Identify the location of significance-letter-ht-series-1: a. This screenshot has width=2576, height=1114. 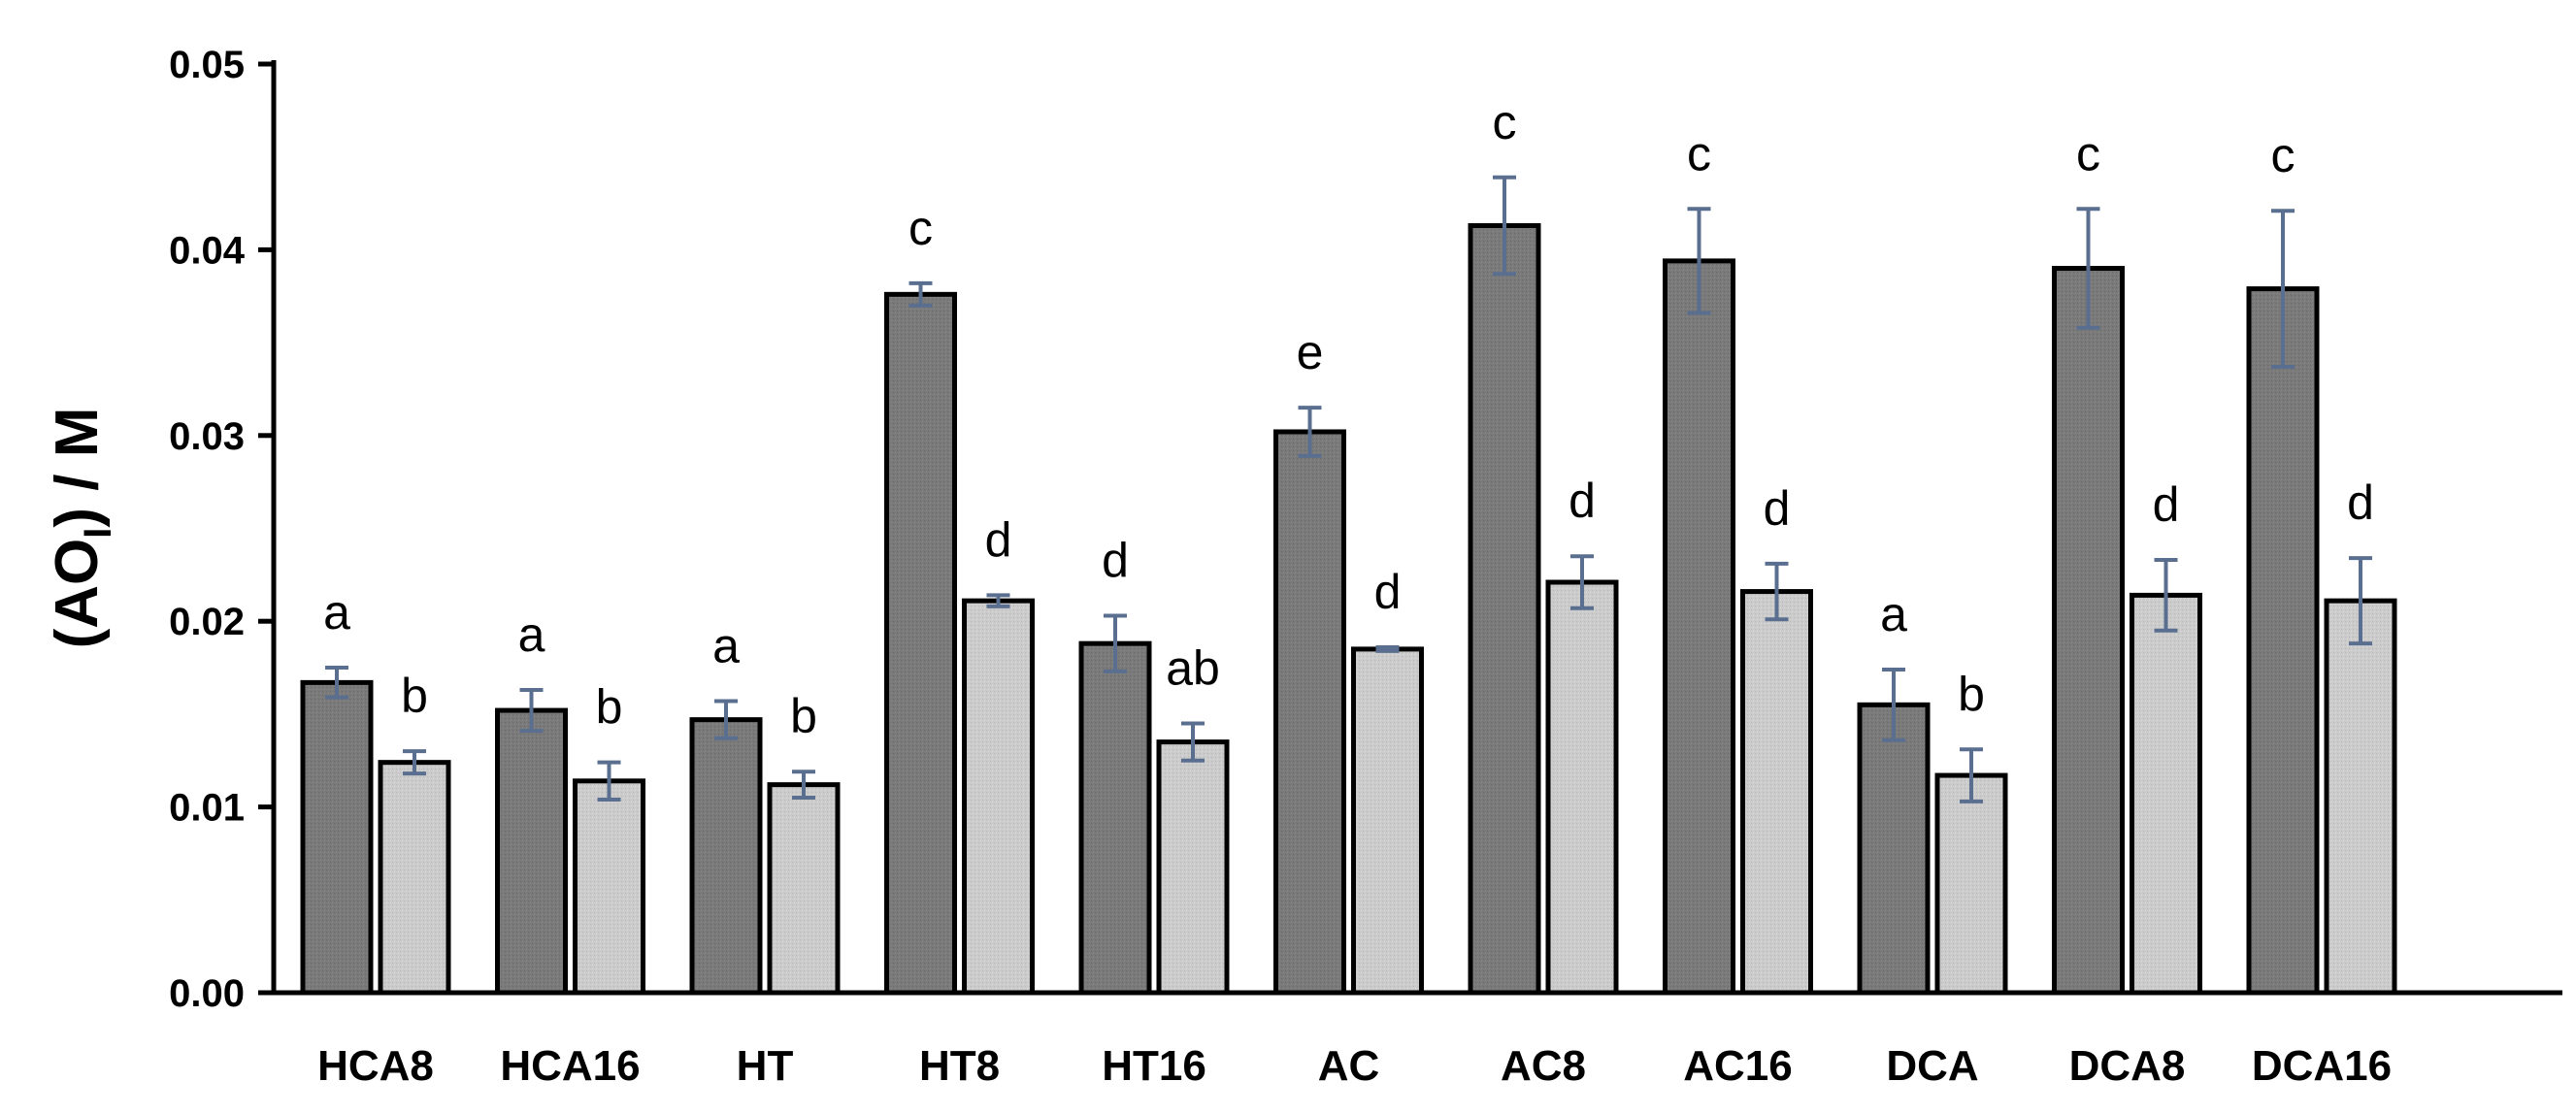
(726, 646).